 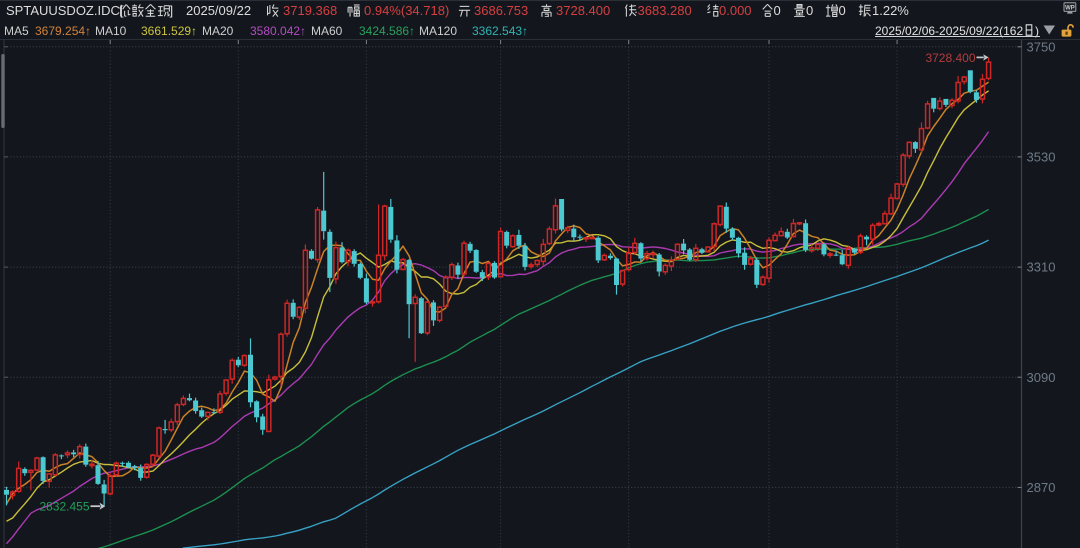 What do you see at coordinates (1041, 267) in the screenshot?
I see `svg-text: 3310` at bounding box center [1041, 267].